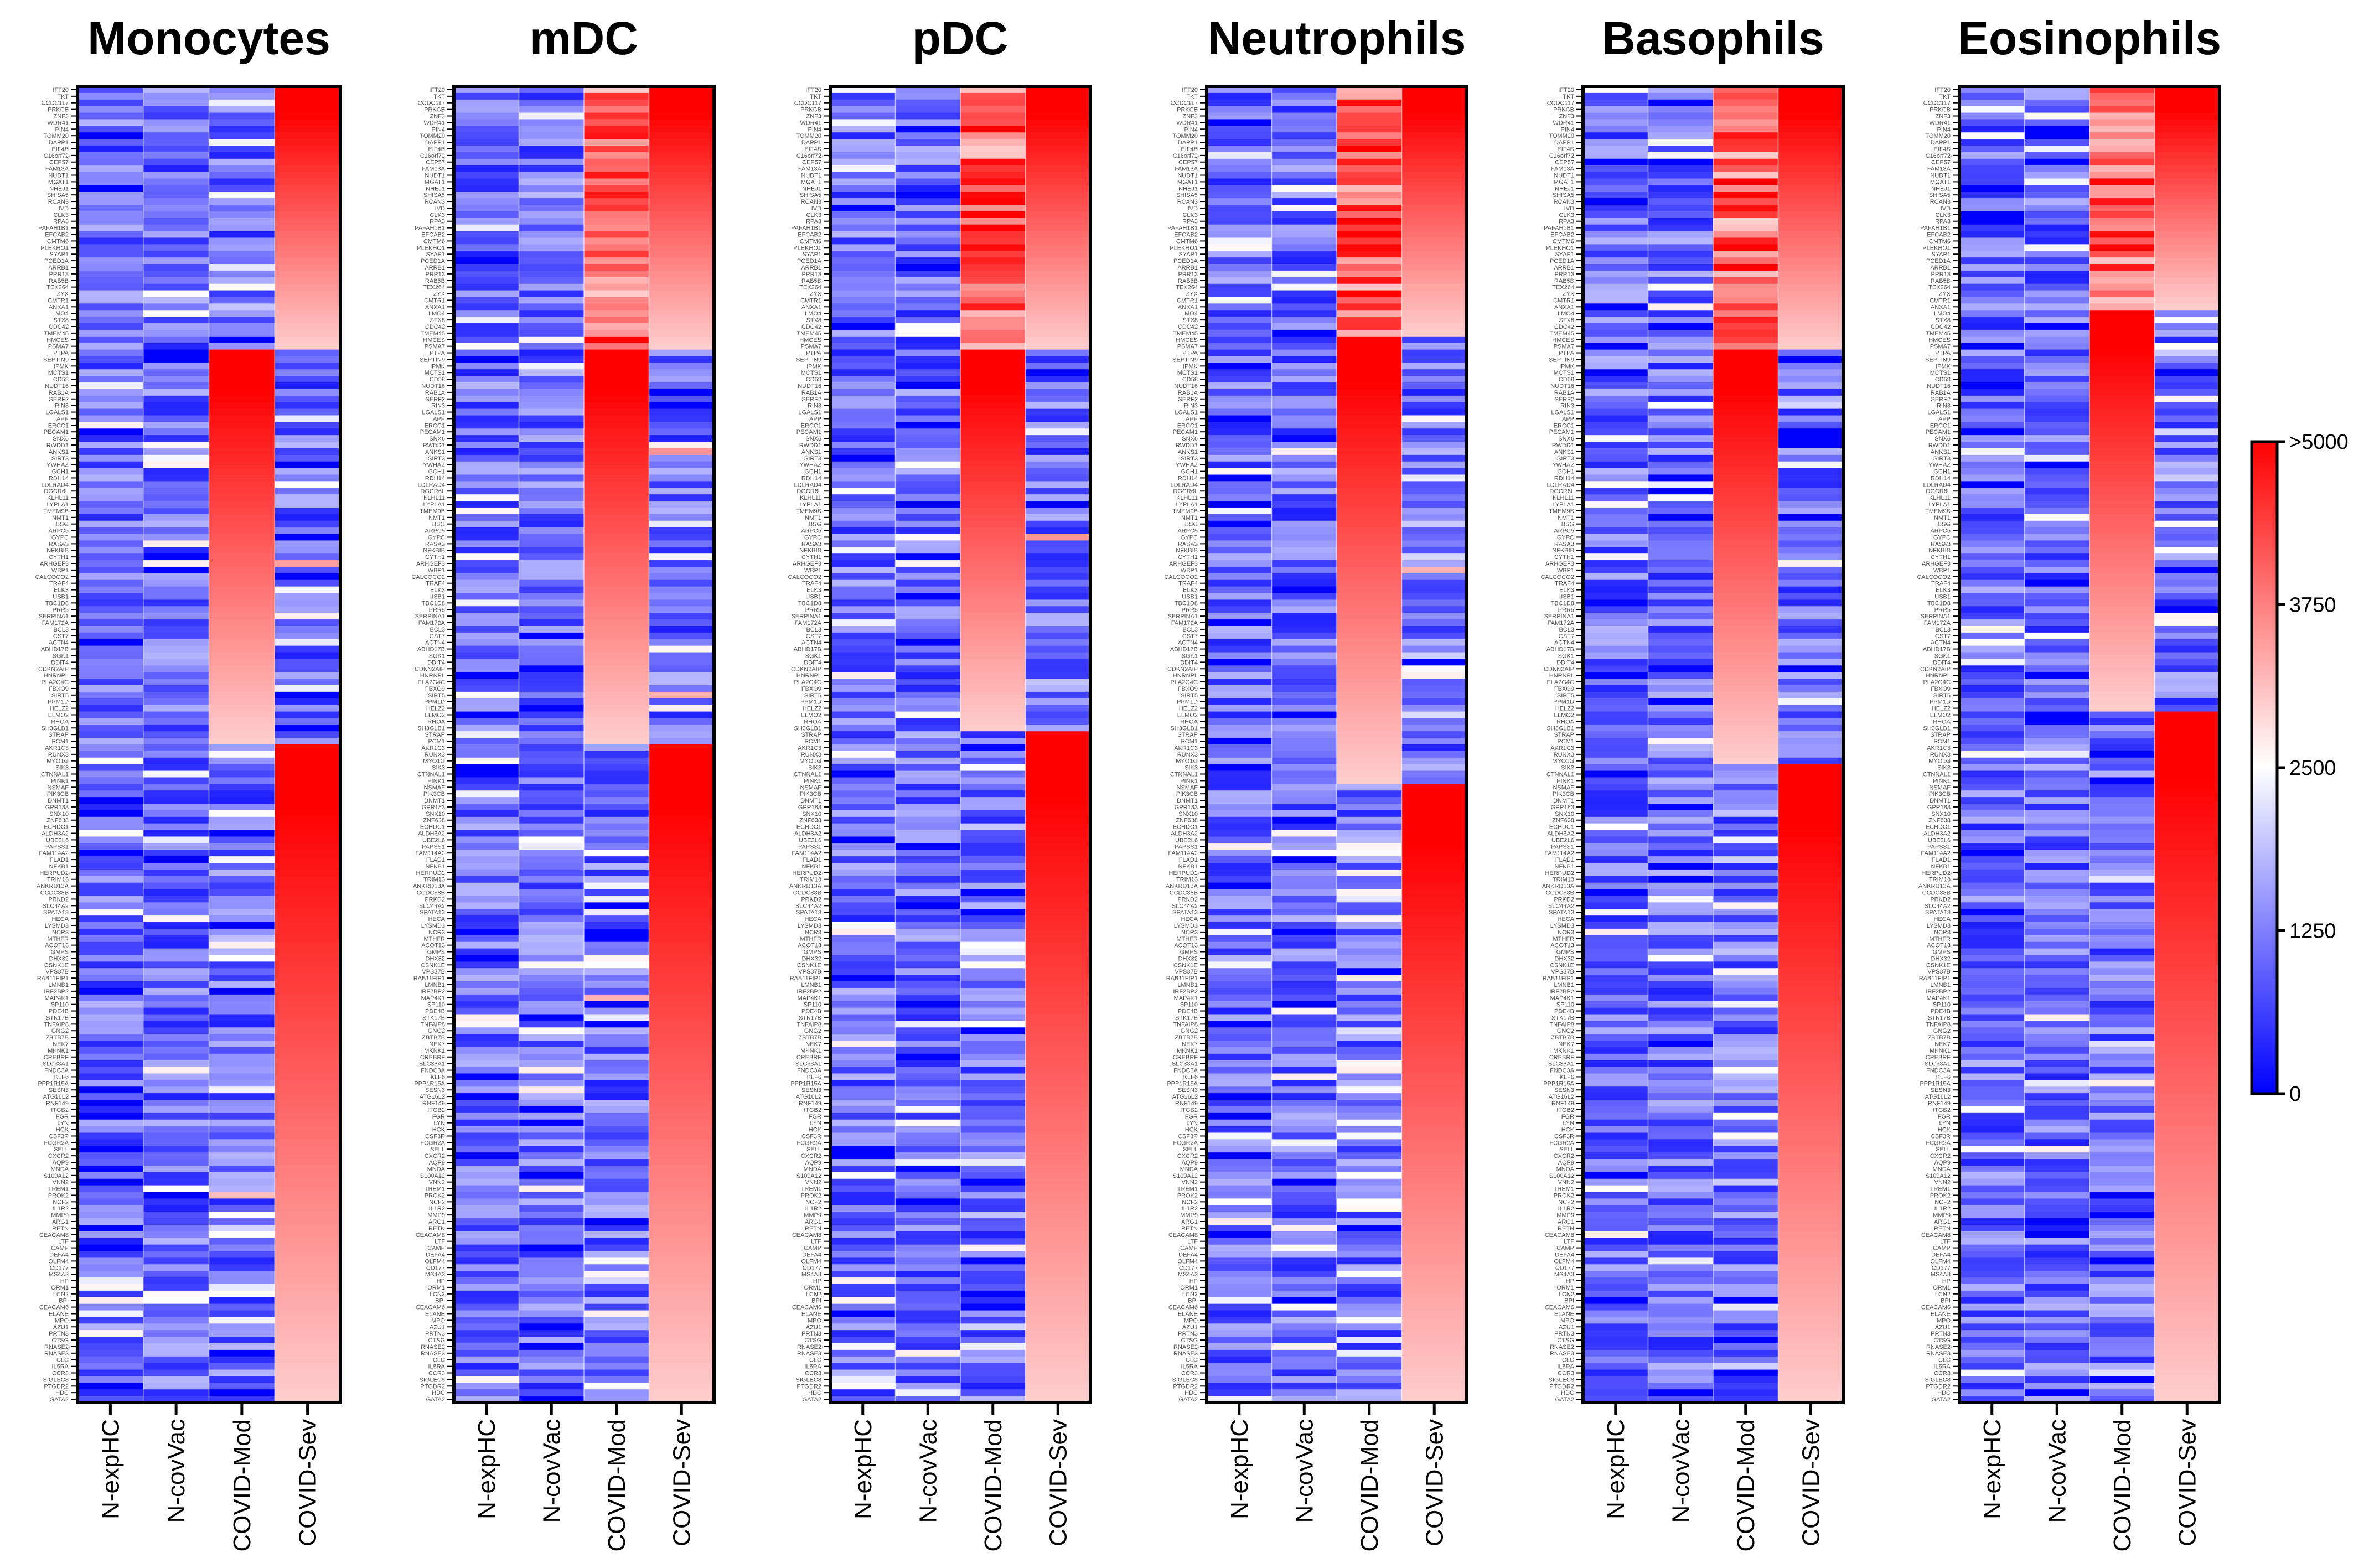  I want to click on gene-label: SESN3, so click(811, 1090).